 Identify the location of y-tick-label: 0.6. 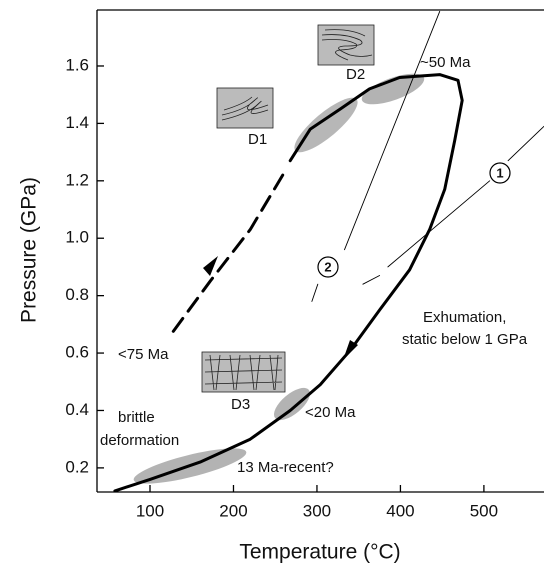
(77, 352).